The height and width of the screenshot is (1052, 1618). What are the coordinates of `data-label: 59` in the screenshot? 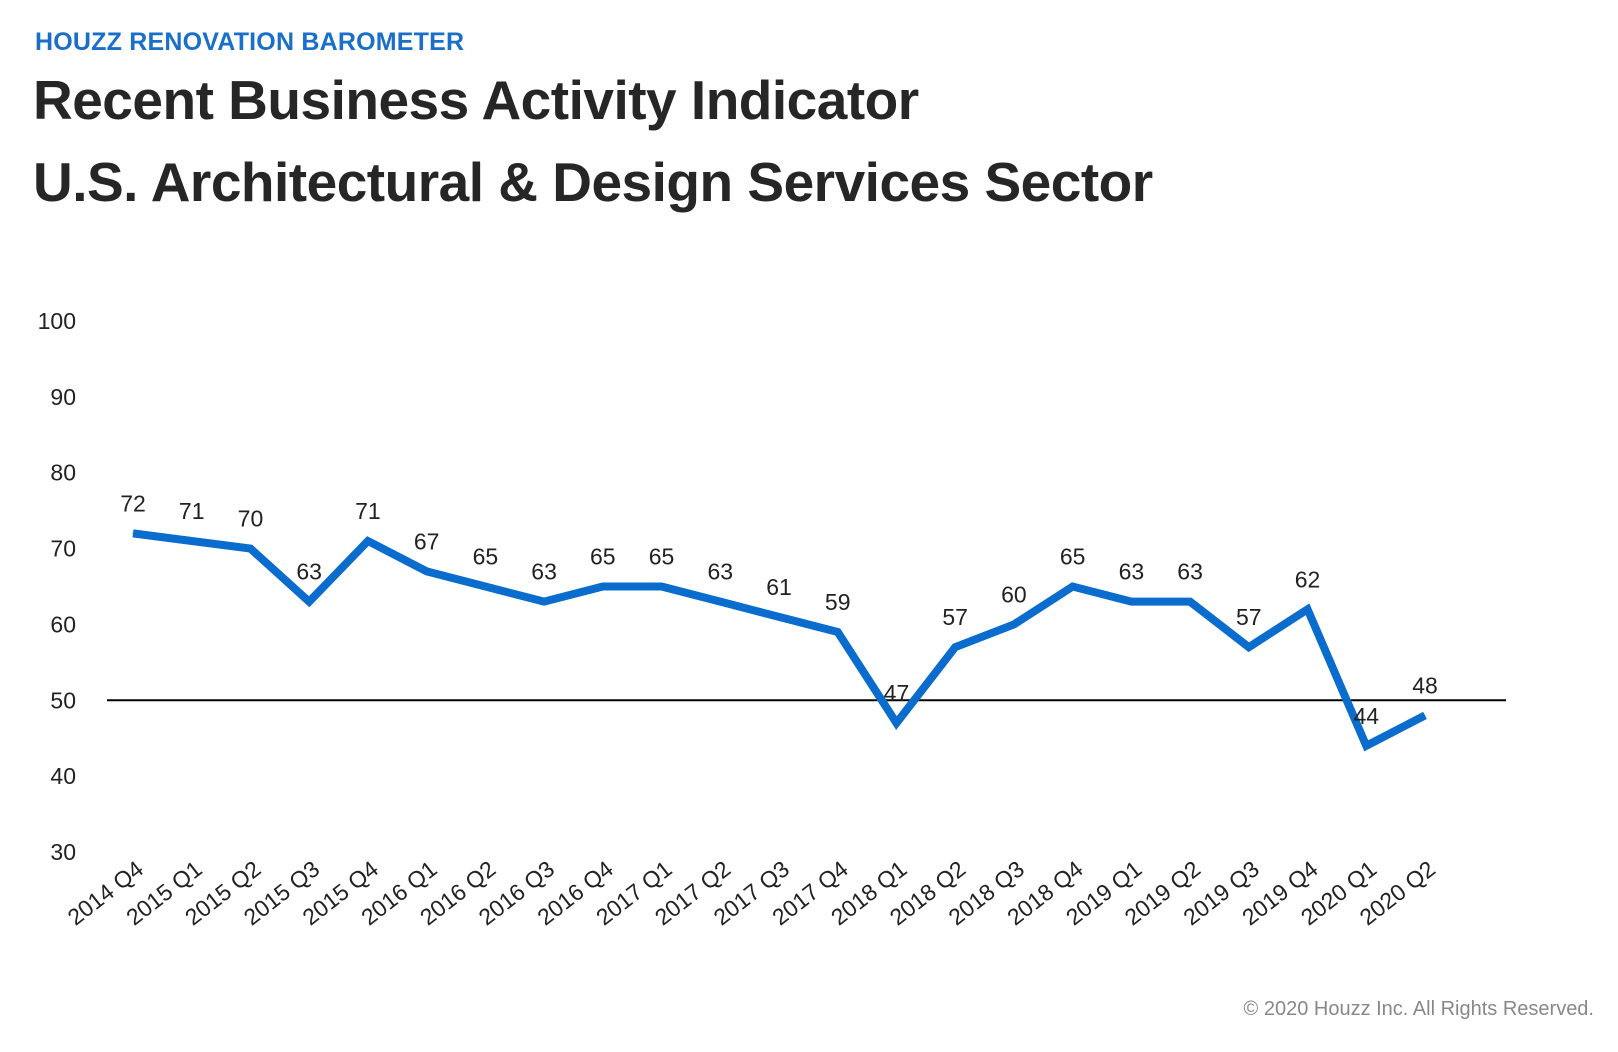 It's located at (838, 602).